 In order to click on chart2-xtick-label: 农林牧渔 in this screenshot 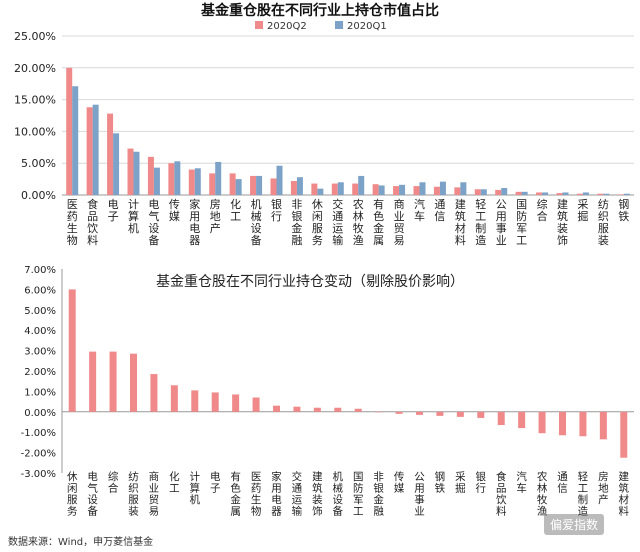, I will do `click(542, 494)`.